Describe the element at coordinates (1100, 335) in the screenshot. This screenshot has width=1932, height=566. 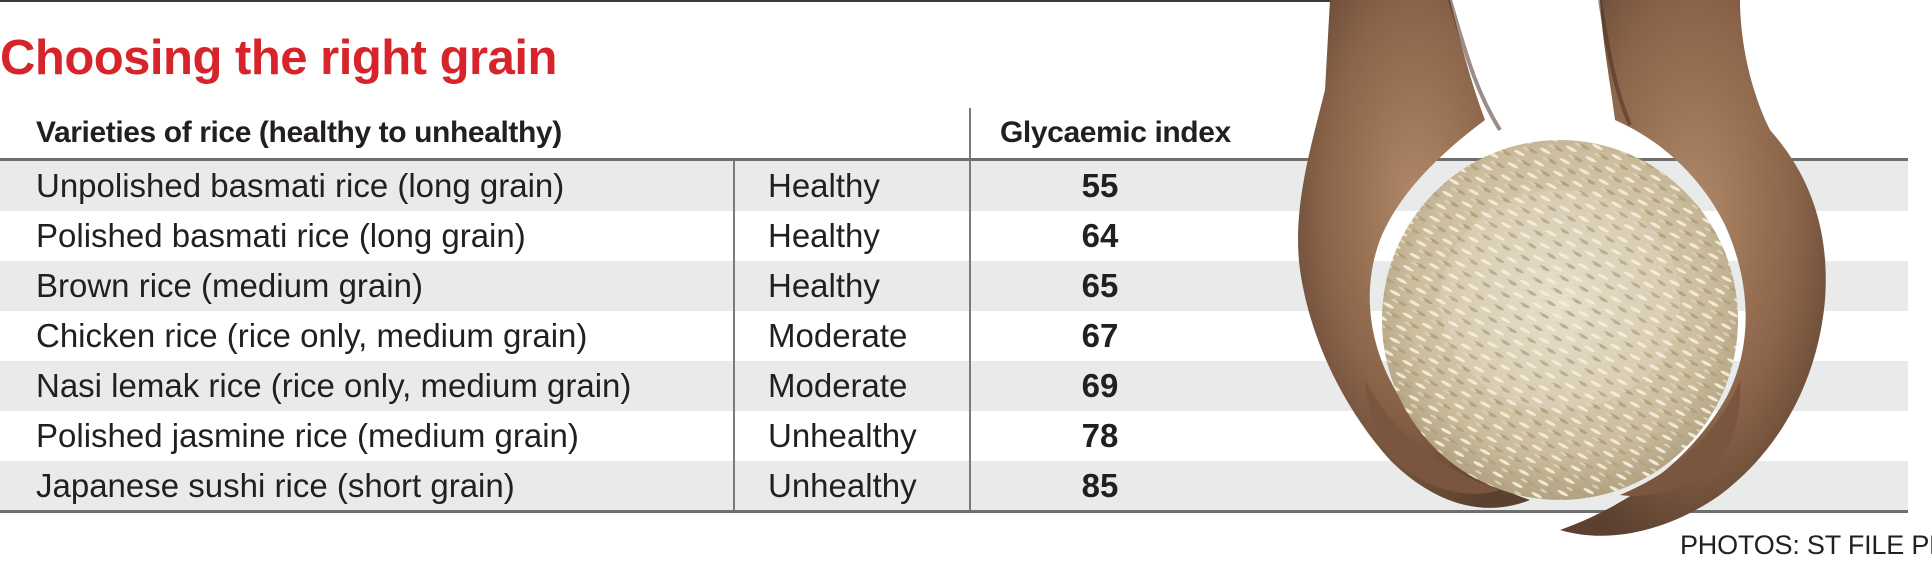
I see `gi-cell: 67` at that location.